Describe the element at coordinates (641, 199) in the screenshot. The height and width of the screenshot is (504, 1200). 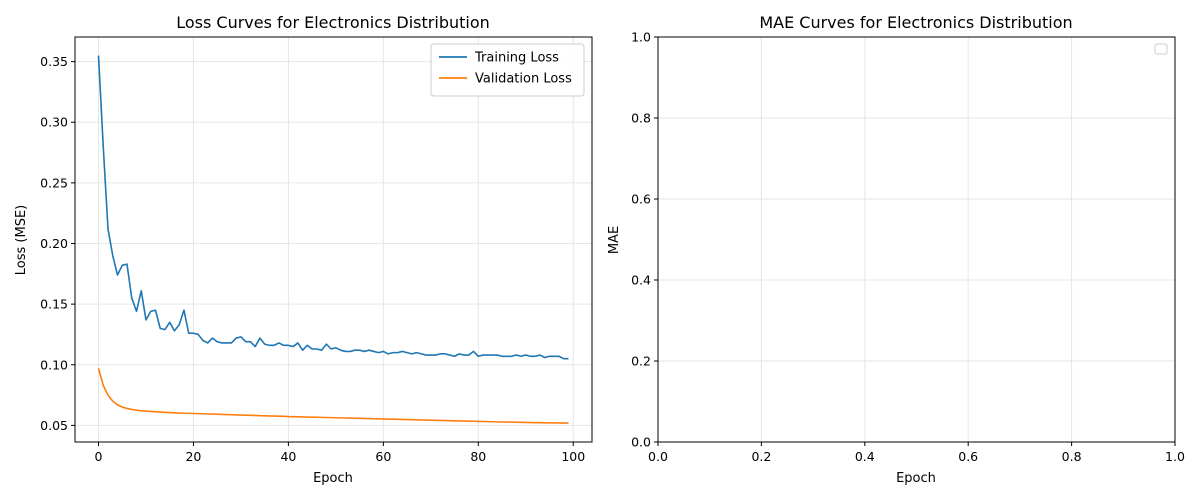
I see `mae-y-tick-label: 0.6` at that location.